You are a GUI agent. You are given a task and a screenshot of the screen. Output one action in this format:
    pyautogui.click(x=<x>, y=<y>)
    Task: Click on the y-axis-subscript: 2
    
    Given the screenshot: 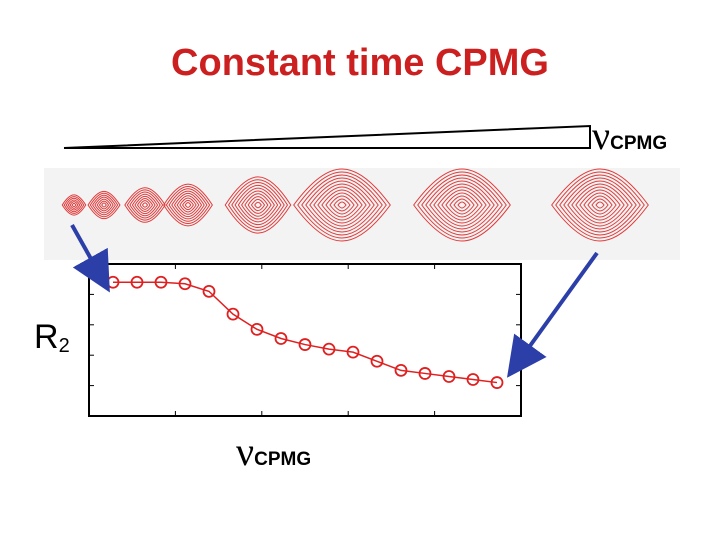 What is the action you would take?
    pyautogui.click(x=64, y=346)
    